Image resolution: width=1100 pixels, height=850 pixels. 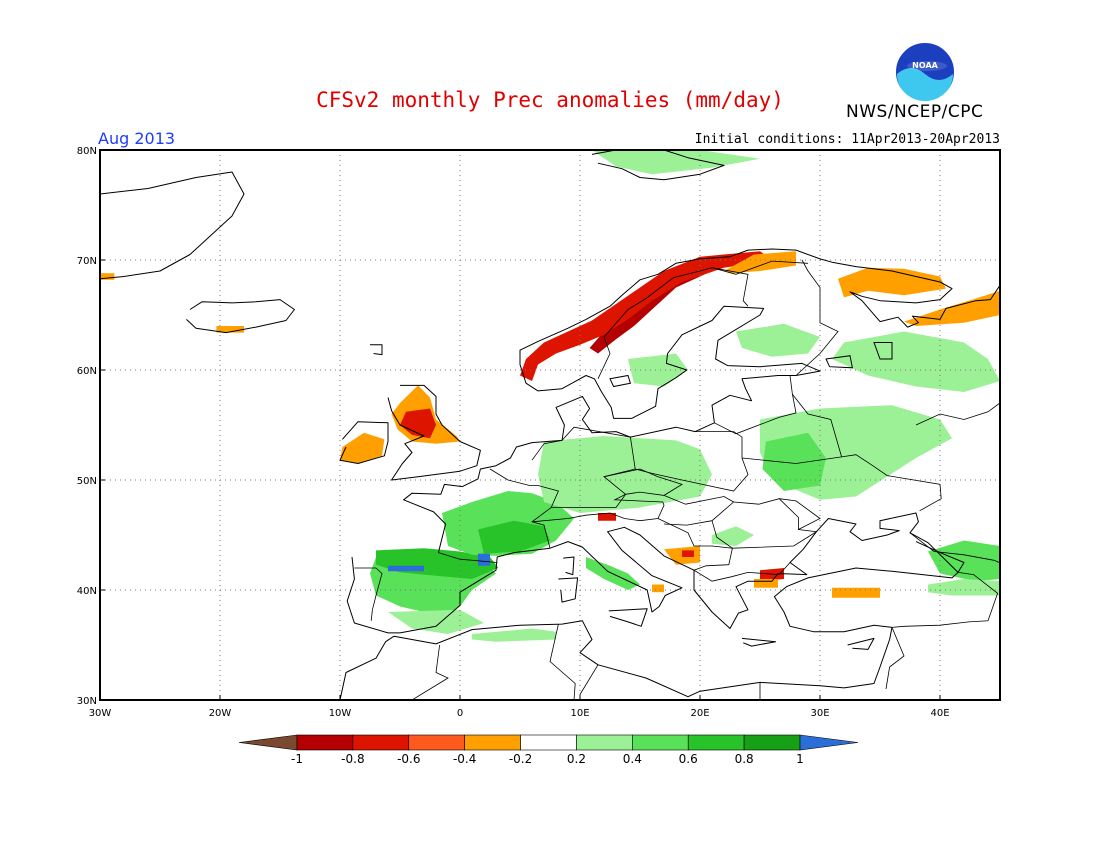 I want to click on anomaly-central-europe-light, so click(x=625, y=474).